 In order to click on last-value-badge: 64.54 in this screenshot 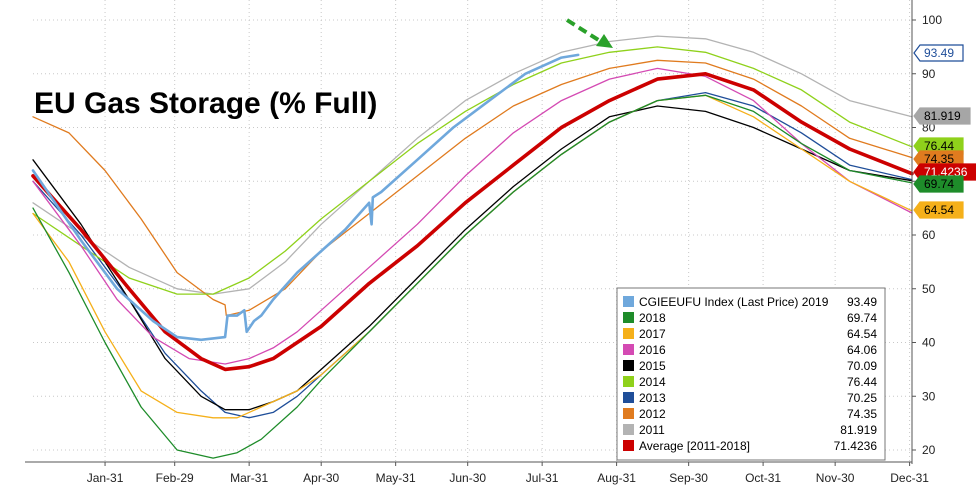, I will do `click(938, 210)`.